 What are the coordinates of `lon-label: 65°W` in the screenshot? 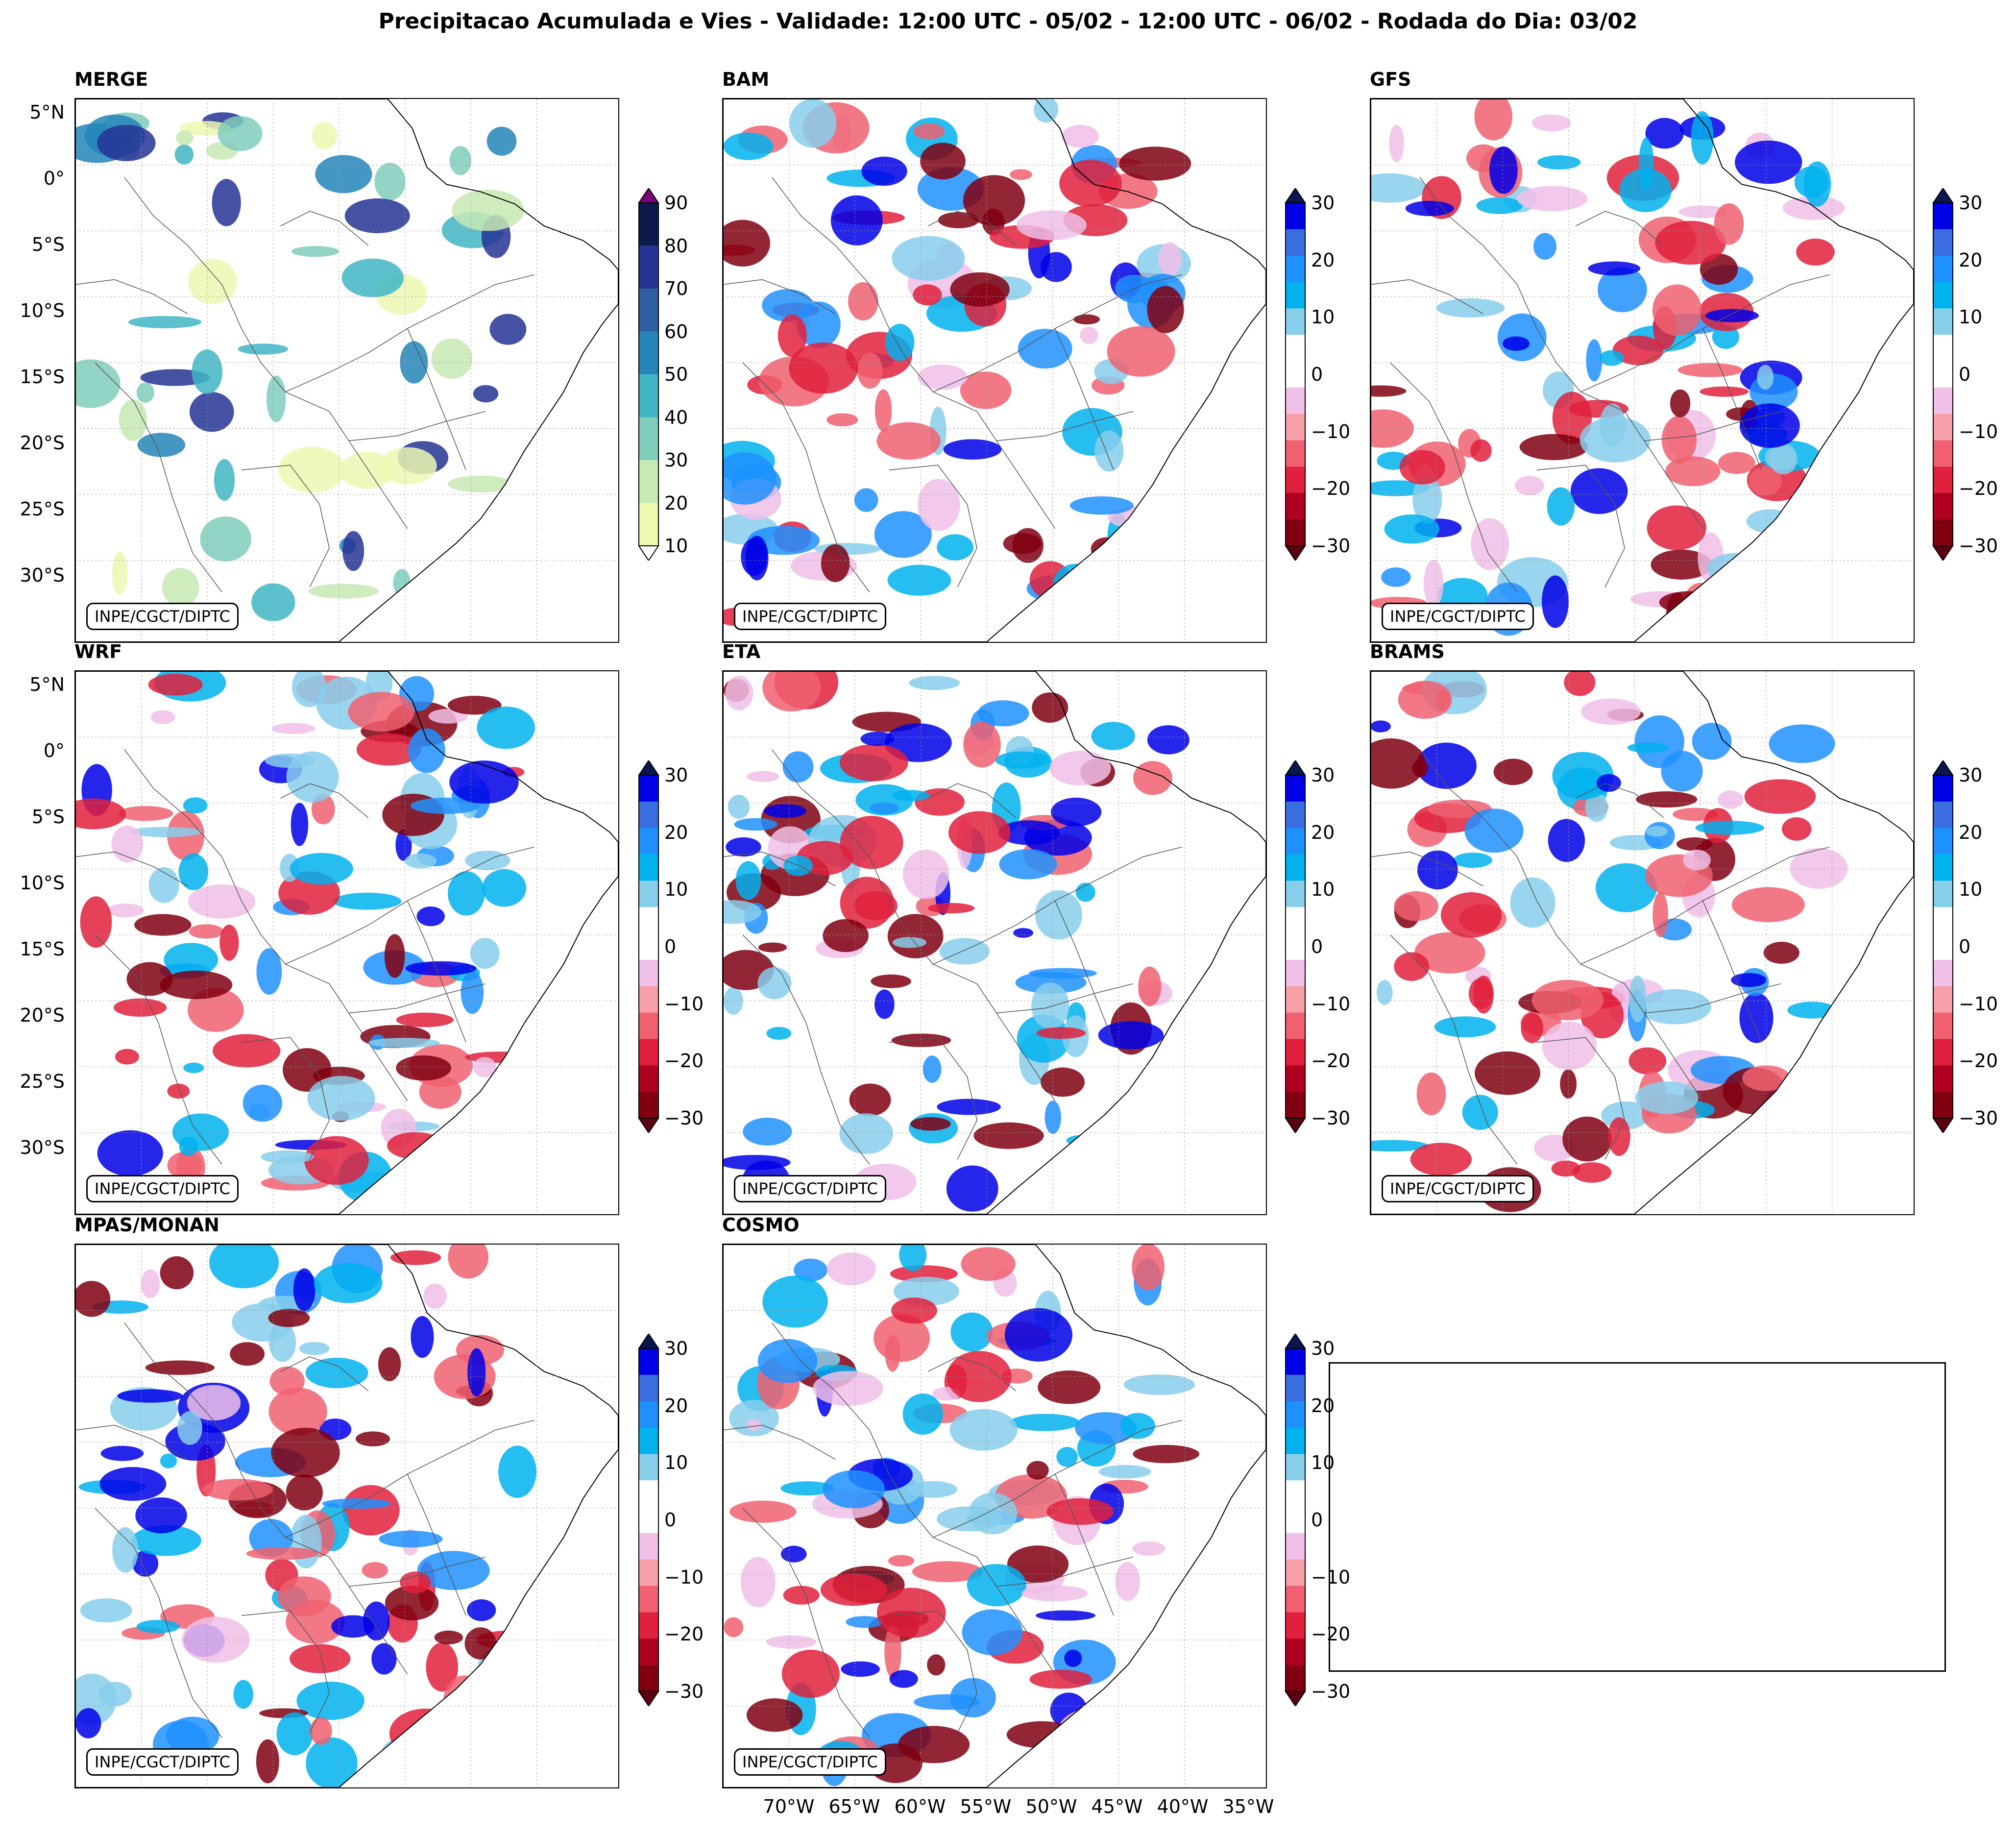 It's located at (854, 1807).